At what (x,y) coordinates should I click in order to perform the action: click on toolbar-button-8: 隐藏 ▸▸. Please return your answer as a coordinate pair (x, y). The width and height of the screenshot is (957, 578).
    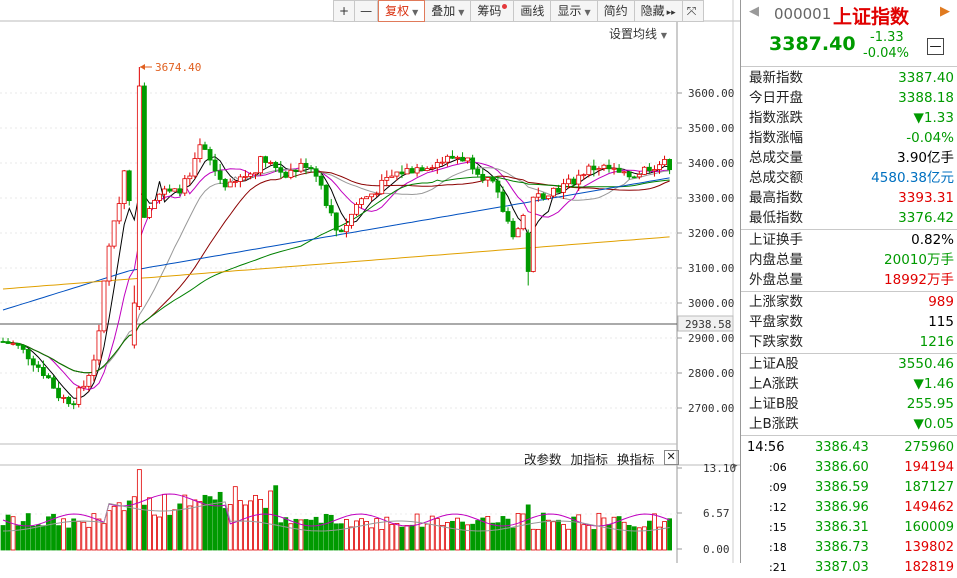
    Looking at the image, I should click on (658, 11).